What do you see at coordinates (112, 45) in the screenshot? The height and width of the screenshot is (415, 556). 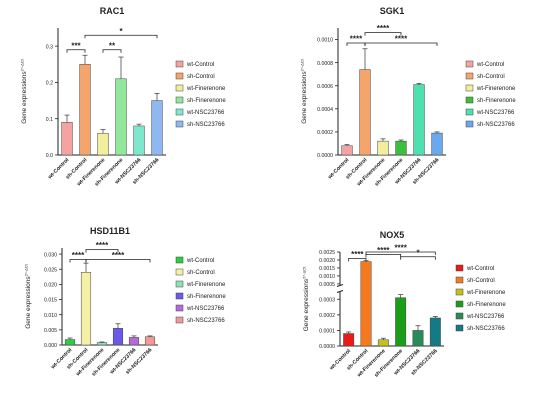 I see `significance-label: **` at bounding box center [112, 45].